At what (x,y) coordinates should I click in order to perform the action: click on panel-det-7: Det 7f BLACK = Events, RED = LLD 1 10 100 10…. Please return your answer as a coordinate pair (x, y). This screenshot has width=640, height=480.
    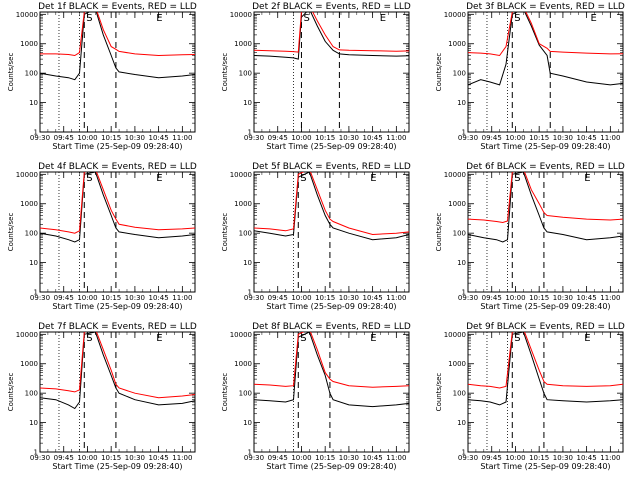
    Looking at the image, I should click on (102, 396).